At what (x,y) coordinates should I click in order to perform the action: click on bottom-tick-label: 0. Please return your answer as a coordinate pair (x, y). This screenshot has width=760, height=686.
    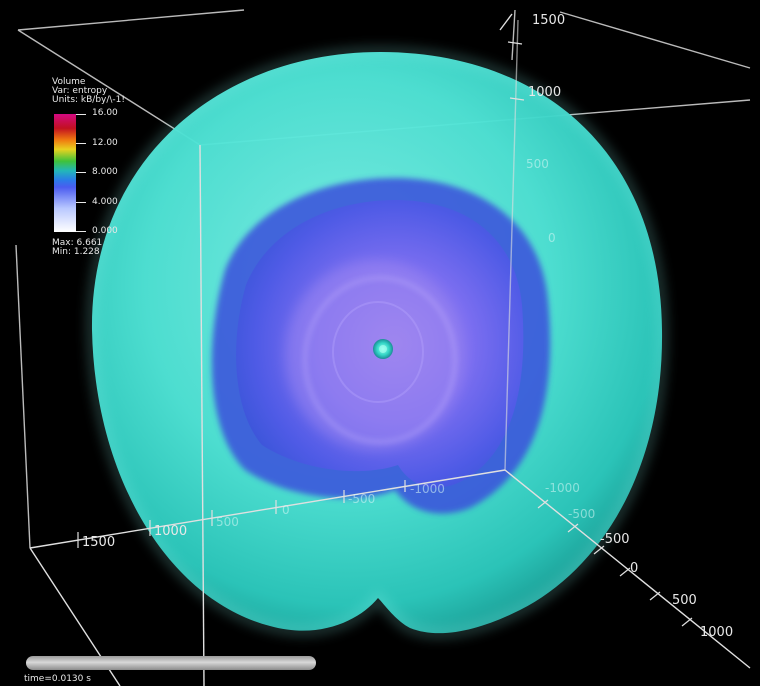
    Looking at the image, I should click on (286, 510).